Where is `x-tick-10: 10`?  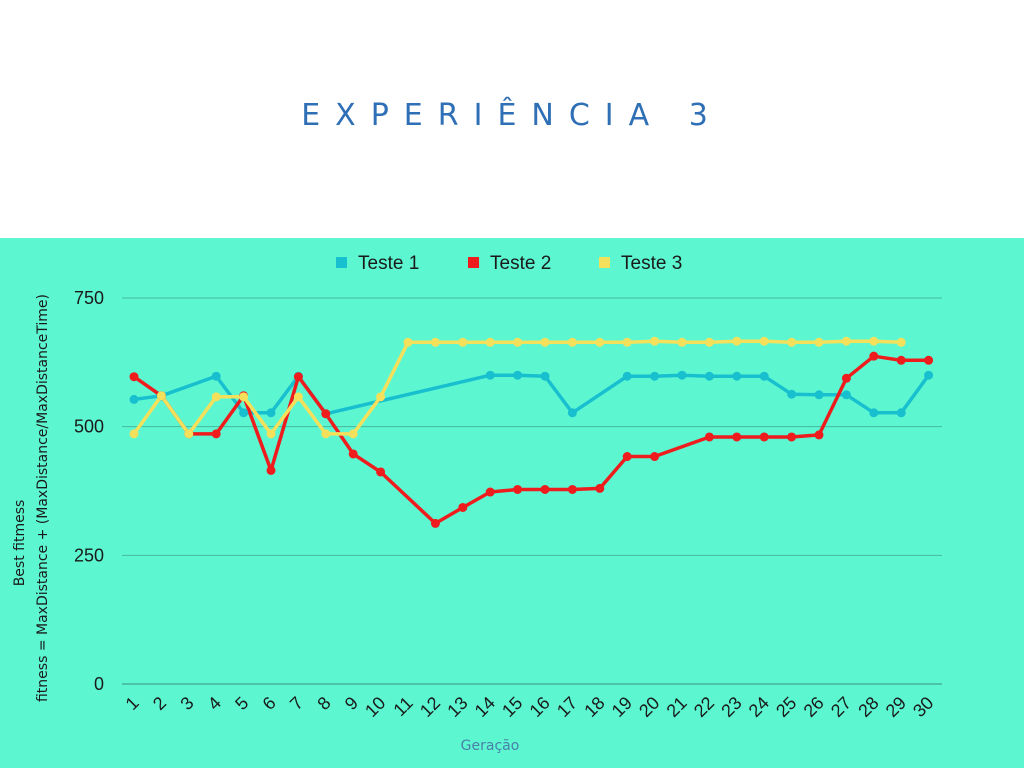
x-tick-10: 10 is located at coordinates (375, 707).